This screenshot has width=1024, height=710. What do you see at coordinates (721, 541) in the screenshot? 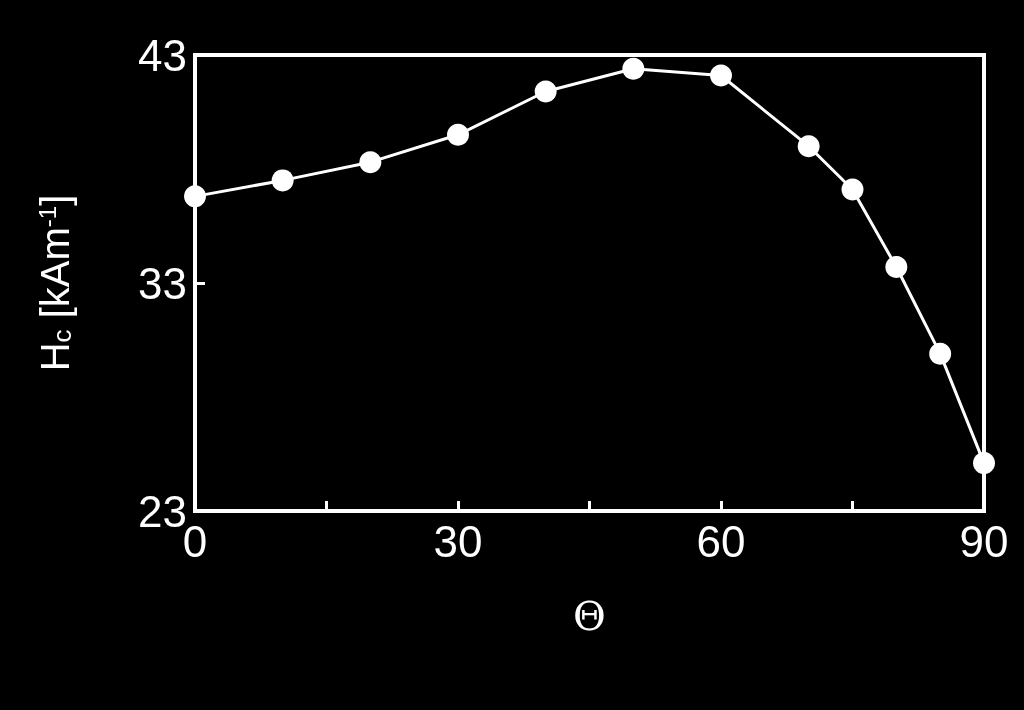
I see `x-tick-label: 60` at bounding box center [721, 541].